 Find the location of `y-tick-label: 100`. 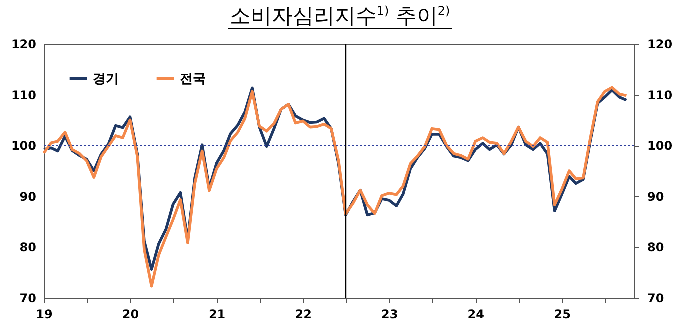

y-tick-label: 100 is located at coordinates (23, 146).